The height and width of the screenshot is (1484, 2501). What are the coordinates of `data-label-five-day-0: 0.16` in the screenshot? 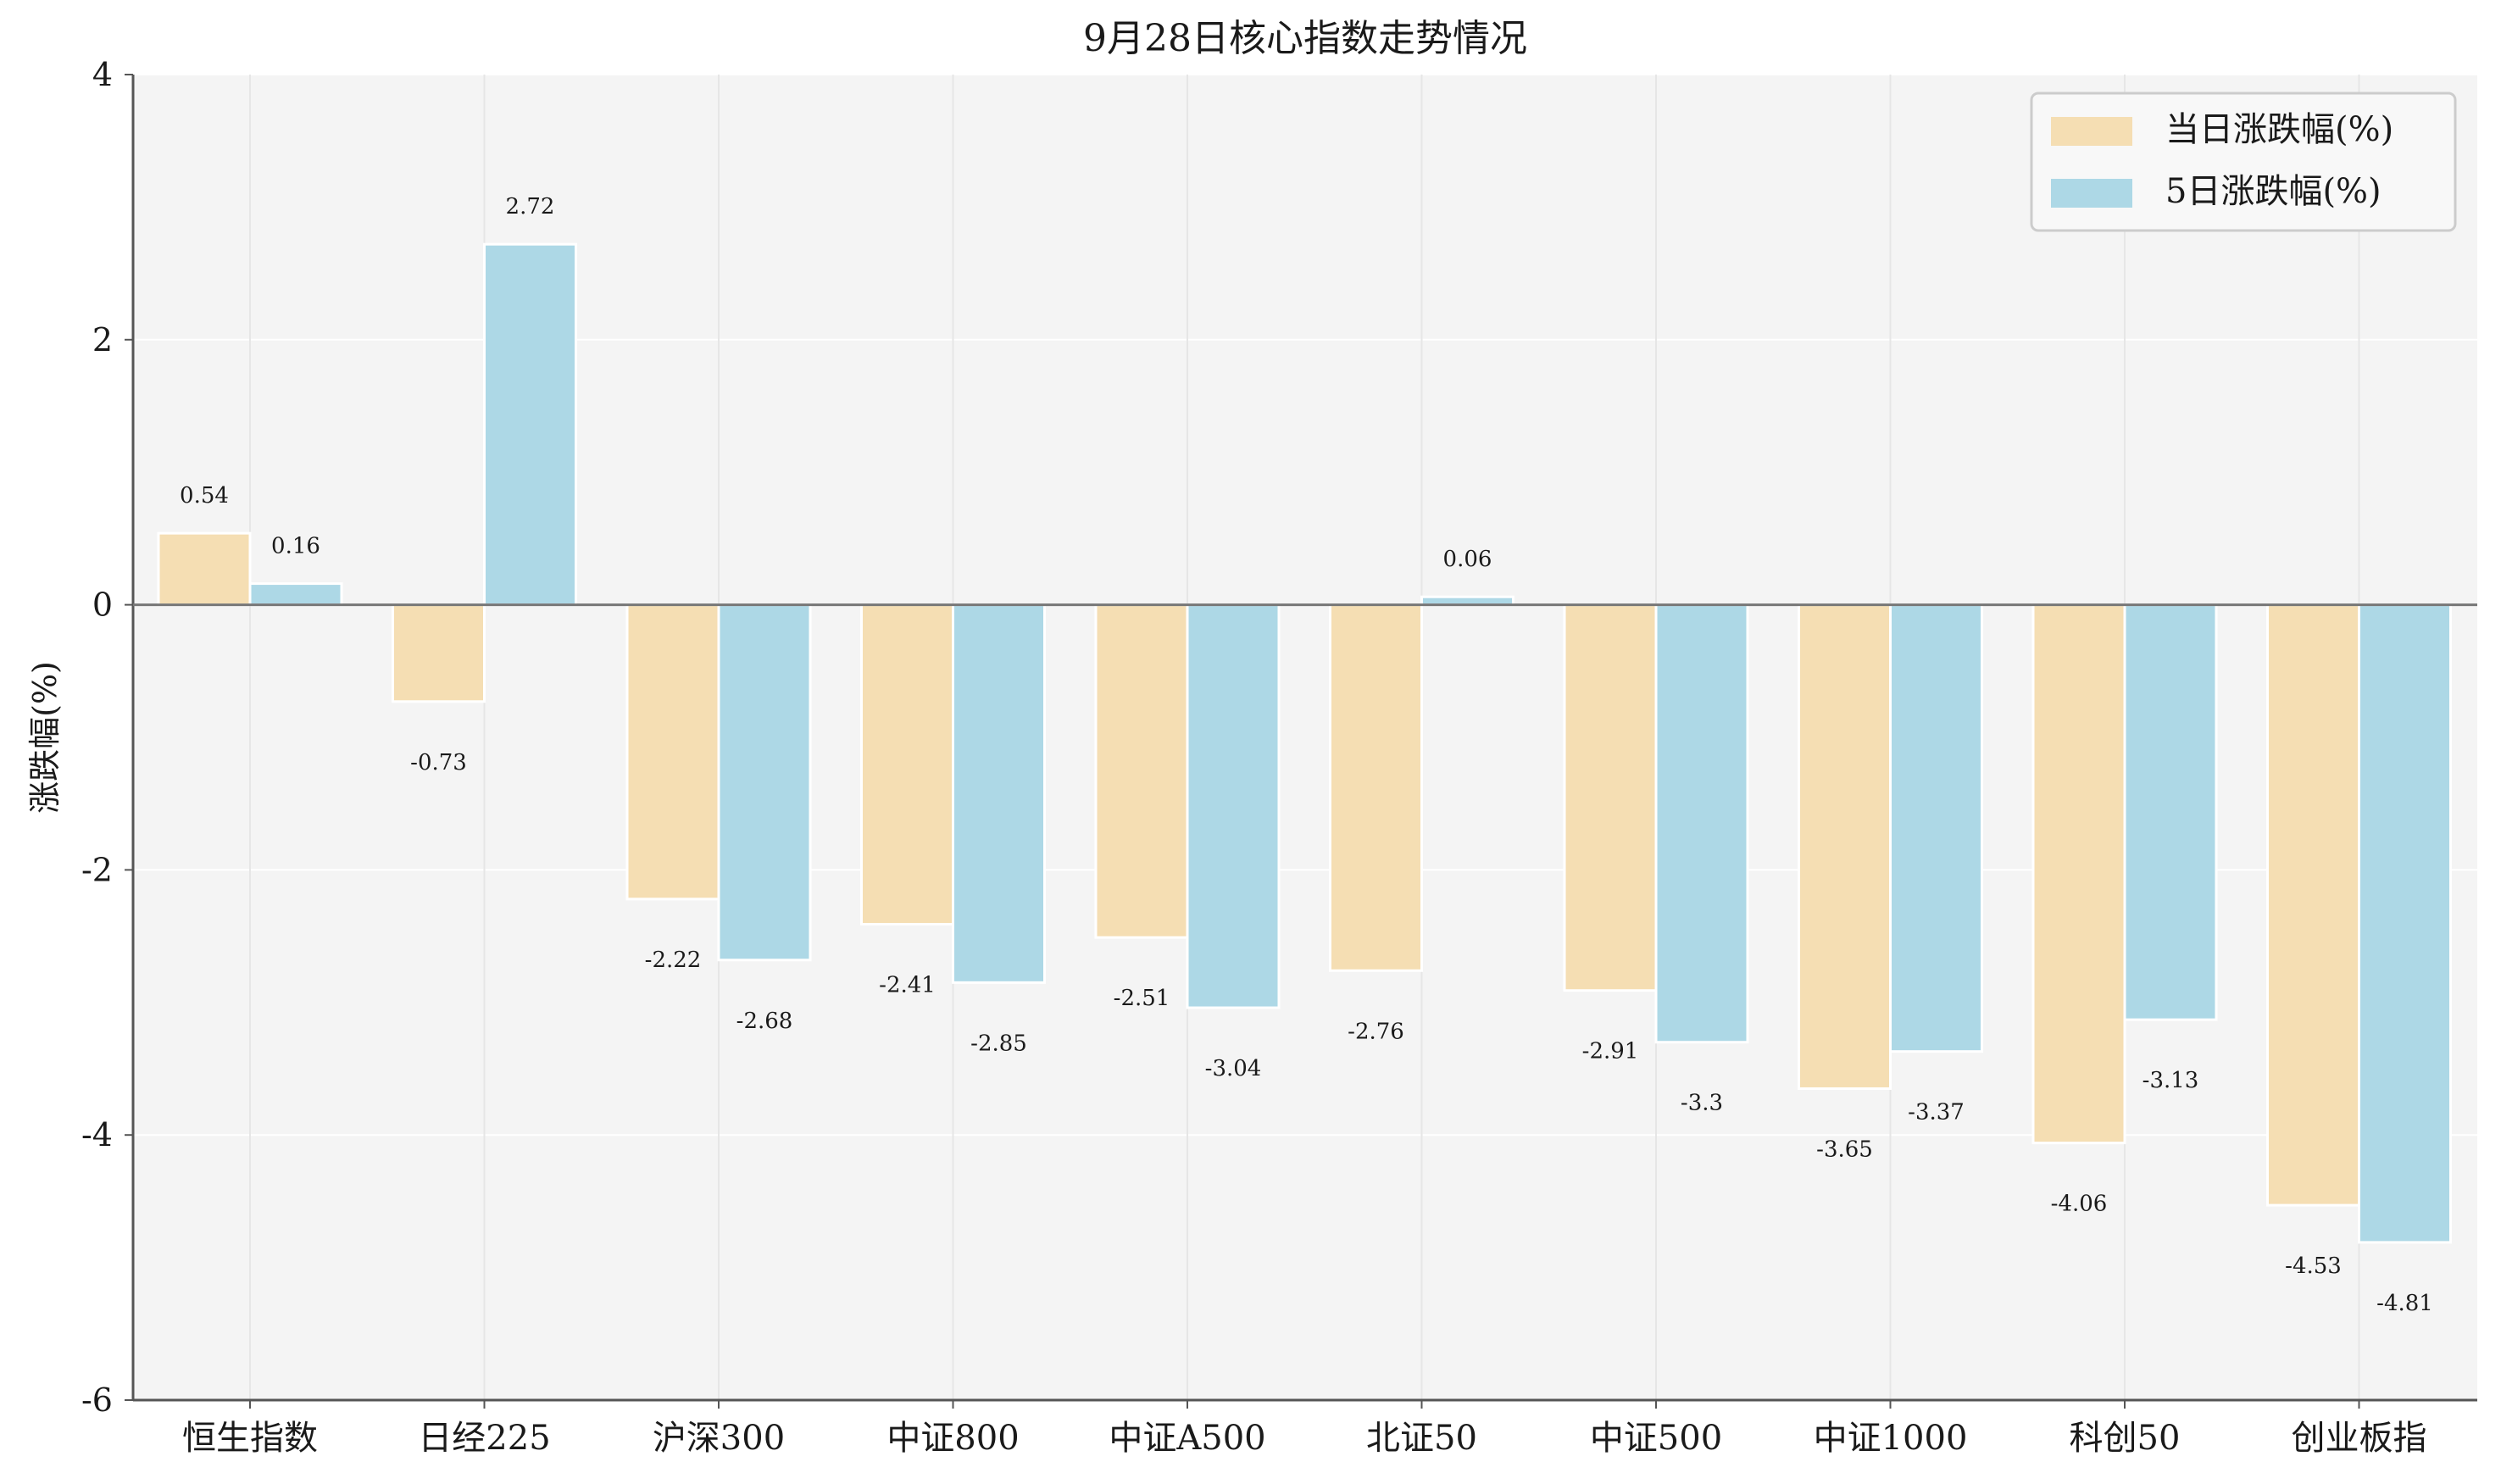 It's located at (295, 547).